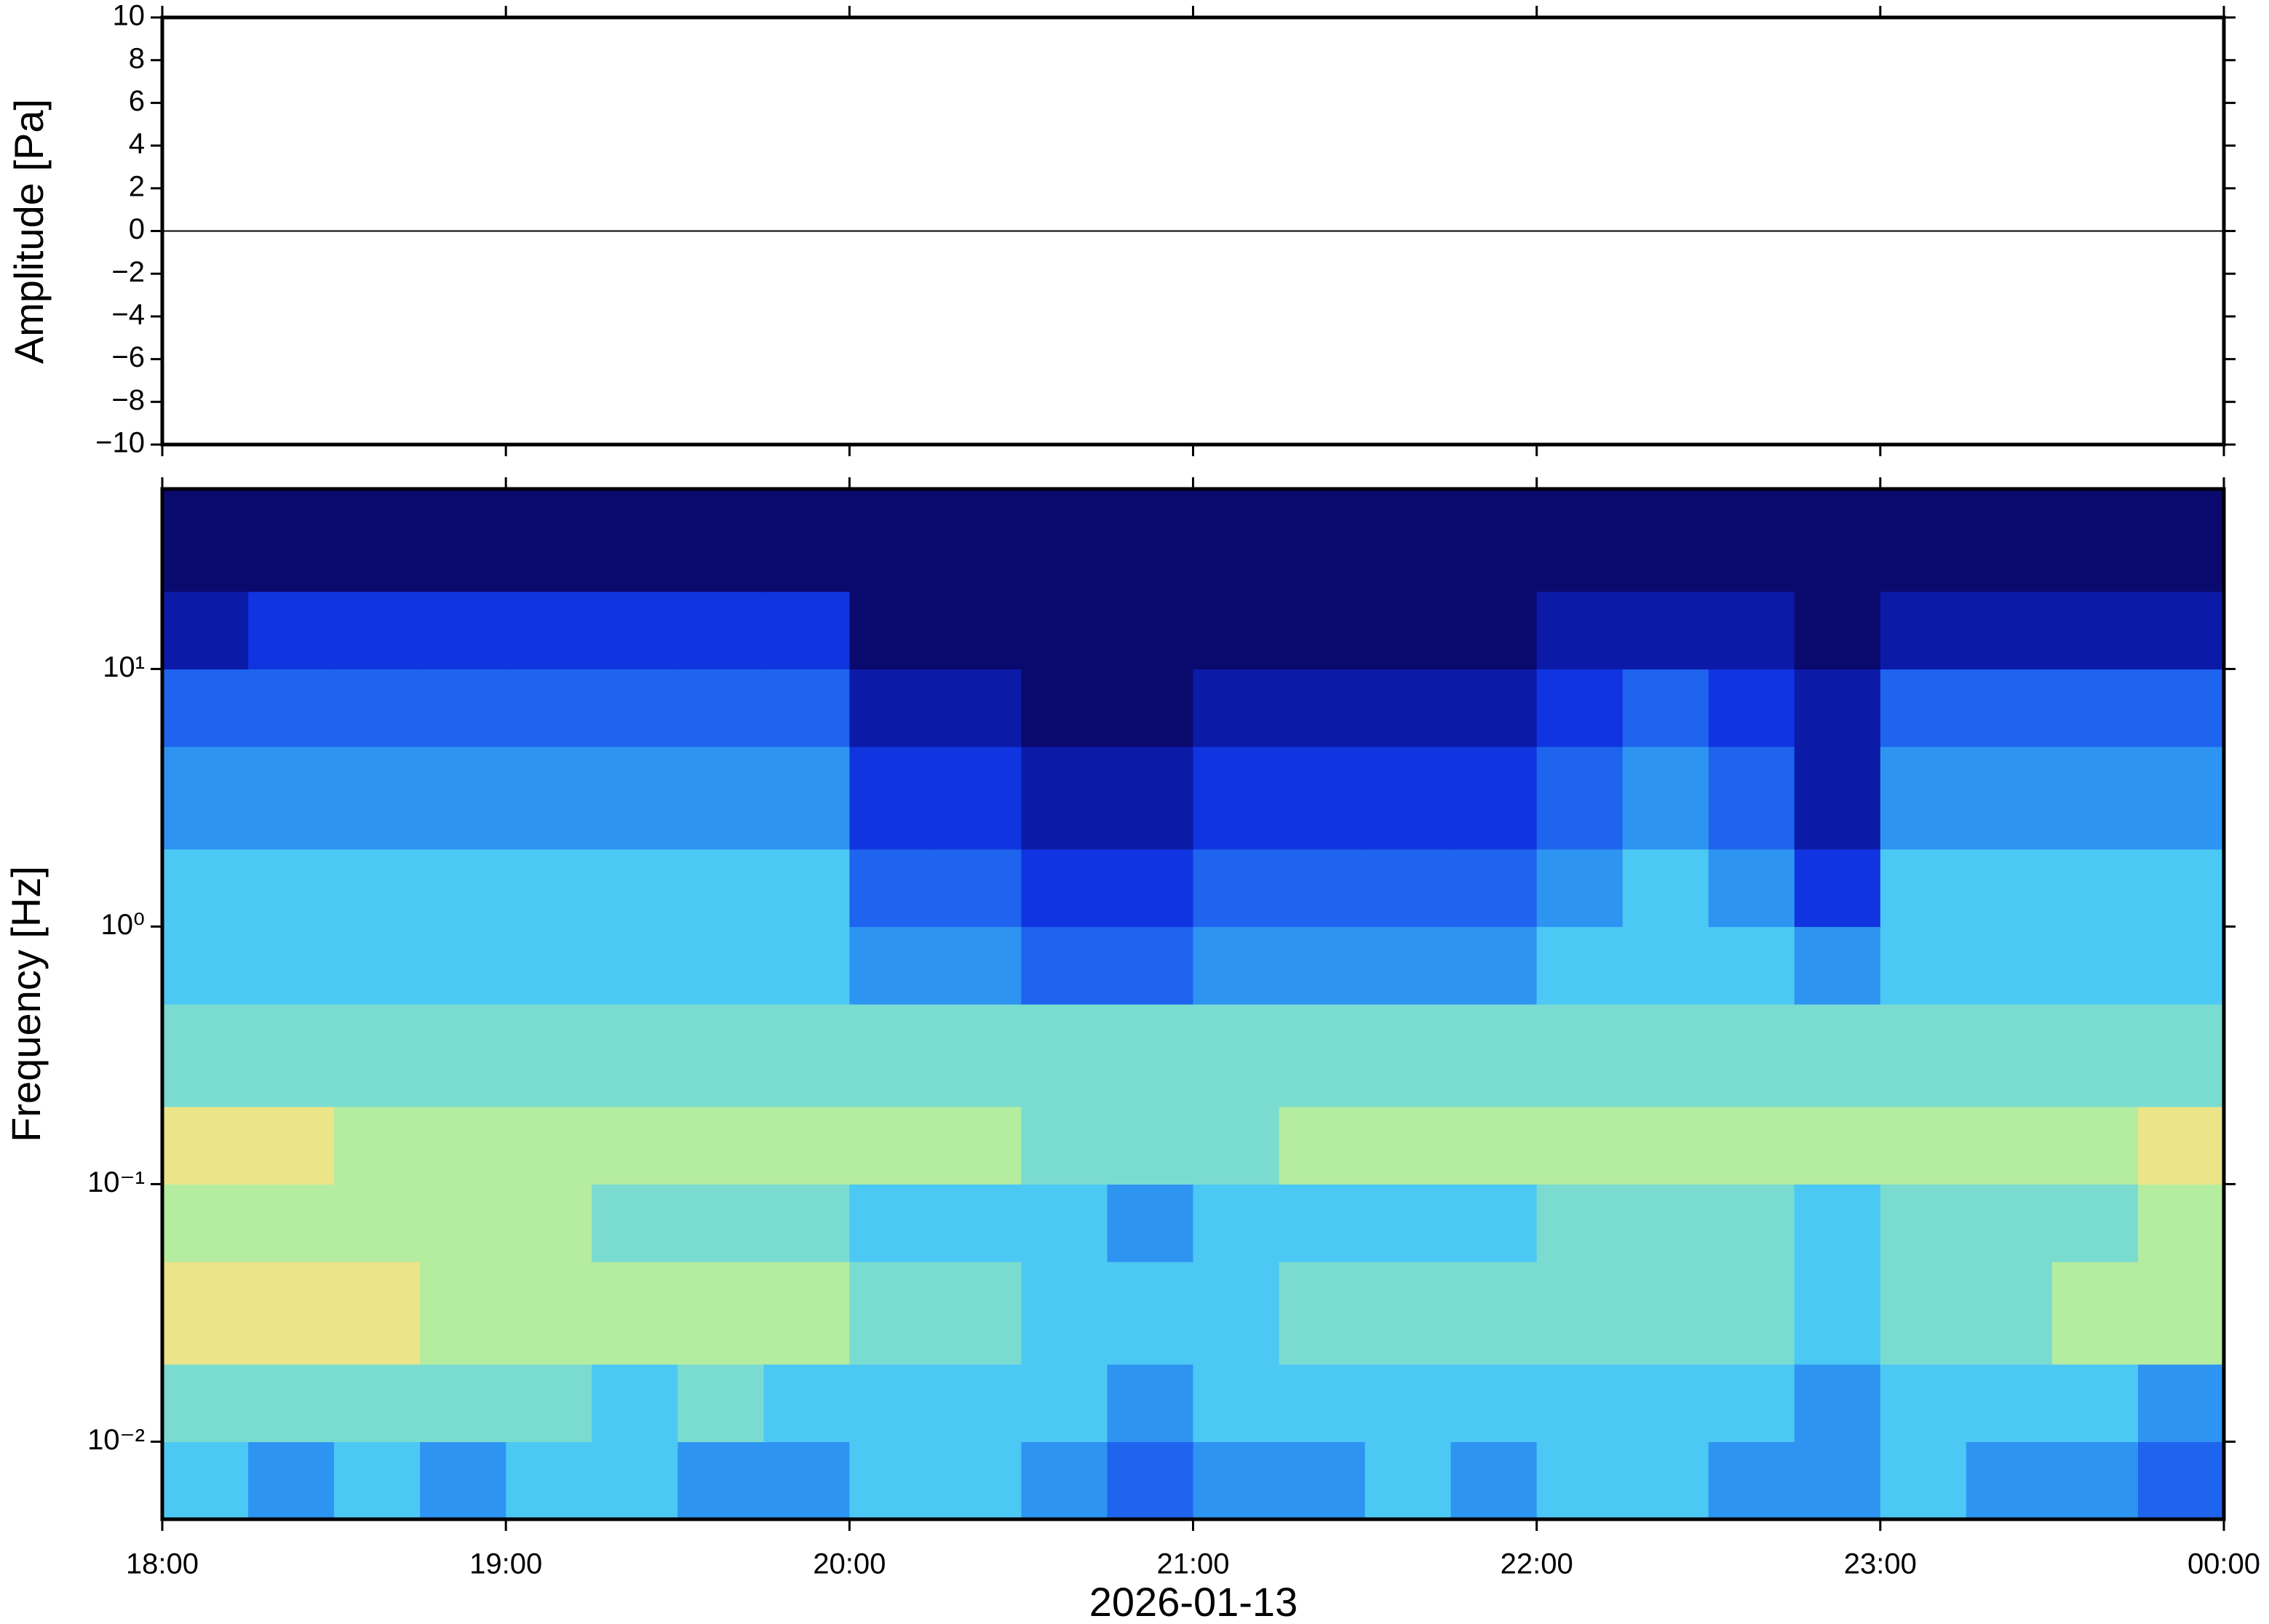  What do you see at coordinates (124, 667) in the screenshot?
I see `y-tick-label: 10¹` at bounding box center [124, 667].